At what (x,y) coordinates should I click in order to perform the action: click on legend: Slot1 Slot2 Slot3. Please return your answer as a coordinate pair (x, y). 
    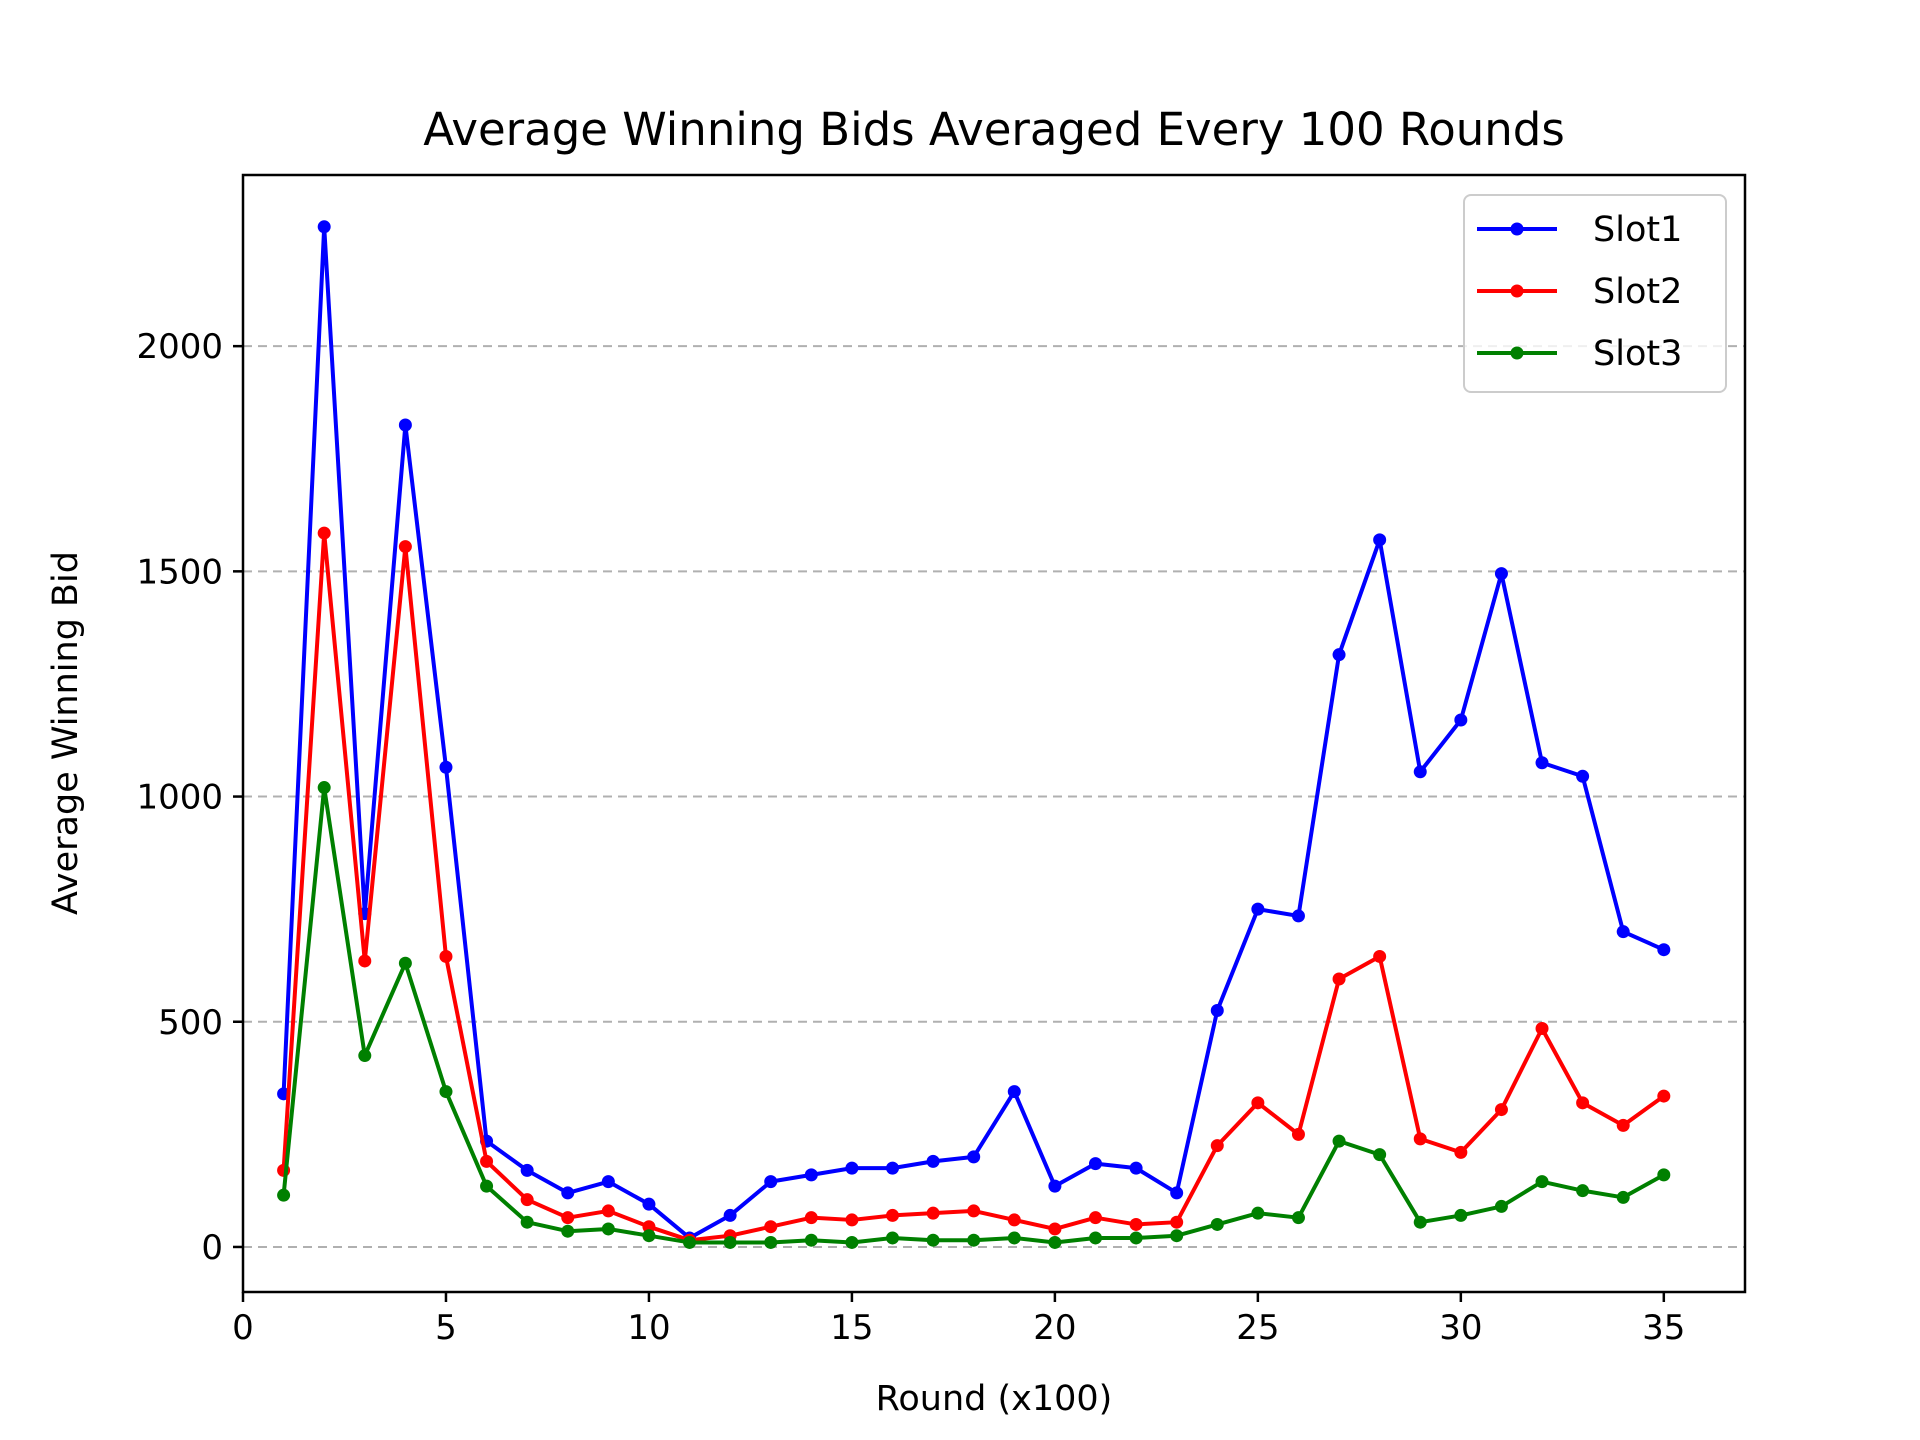
    Looking at the image, I should click on (1595, 293).